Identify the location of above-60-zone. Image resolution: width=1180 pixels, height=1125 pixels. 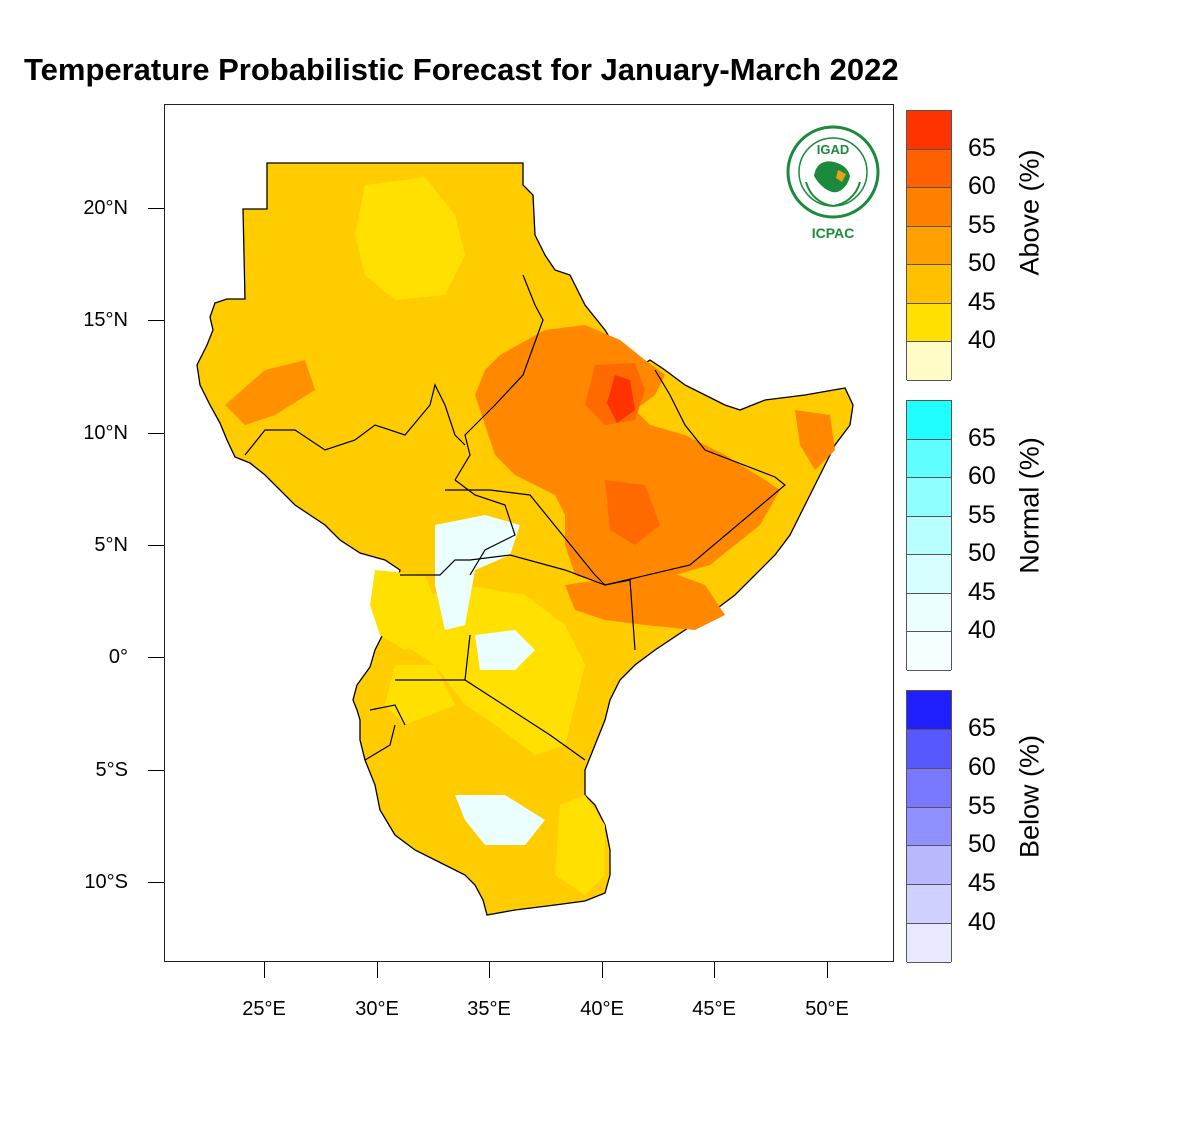
(621, 399).